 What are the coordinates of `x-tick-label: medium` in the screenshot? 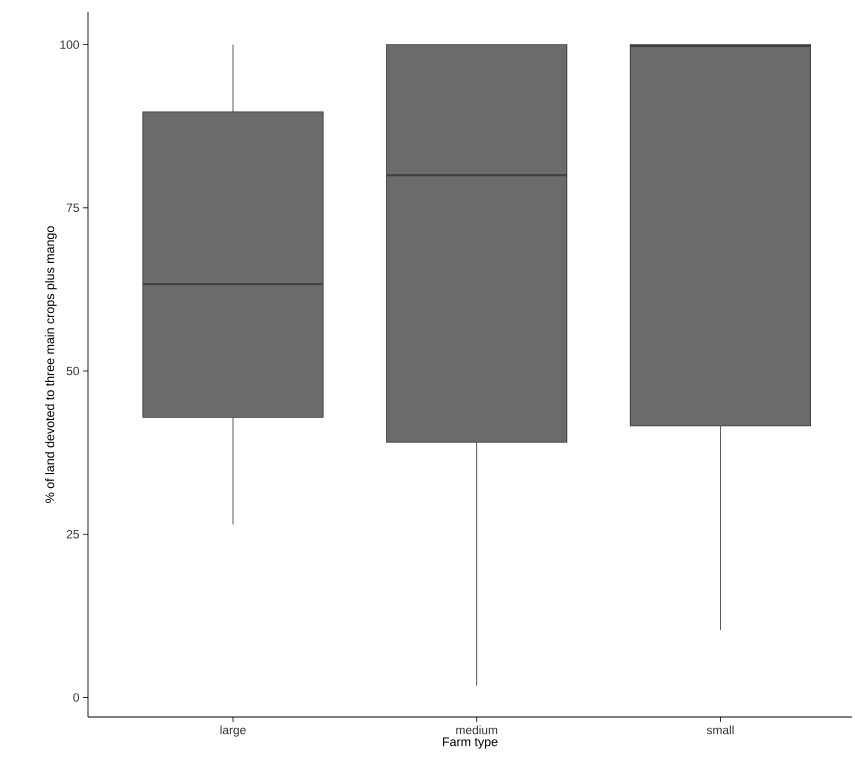 It's located at (477, 730).